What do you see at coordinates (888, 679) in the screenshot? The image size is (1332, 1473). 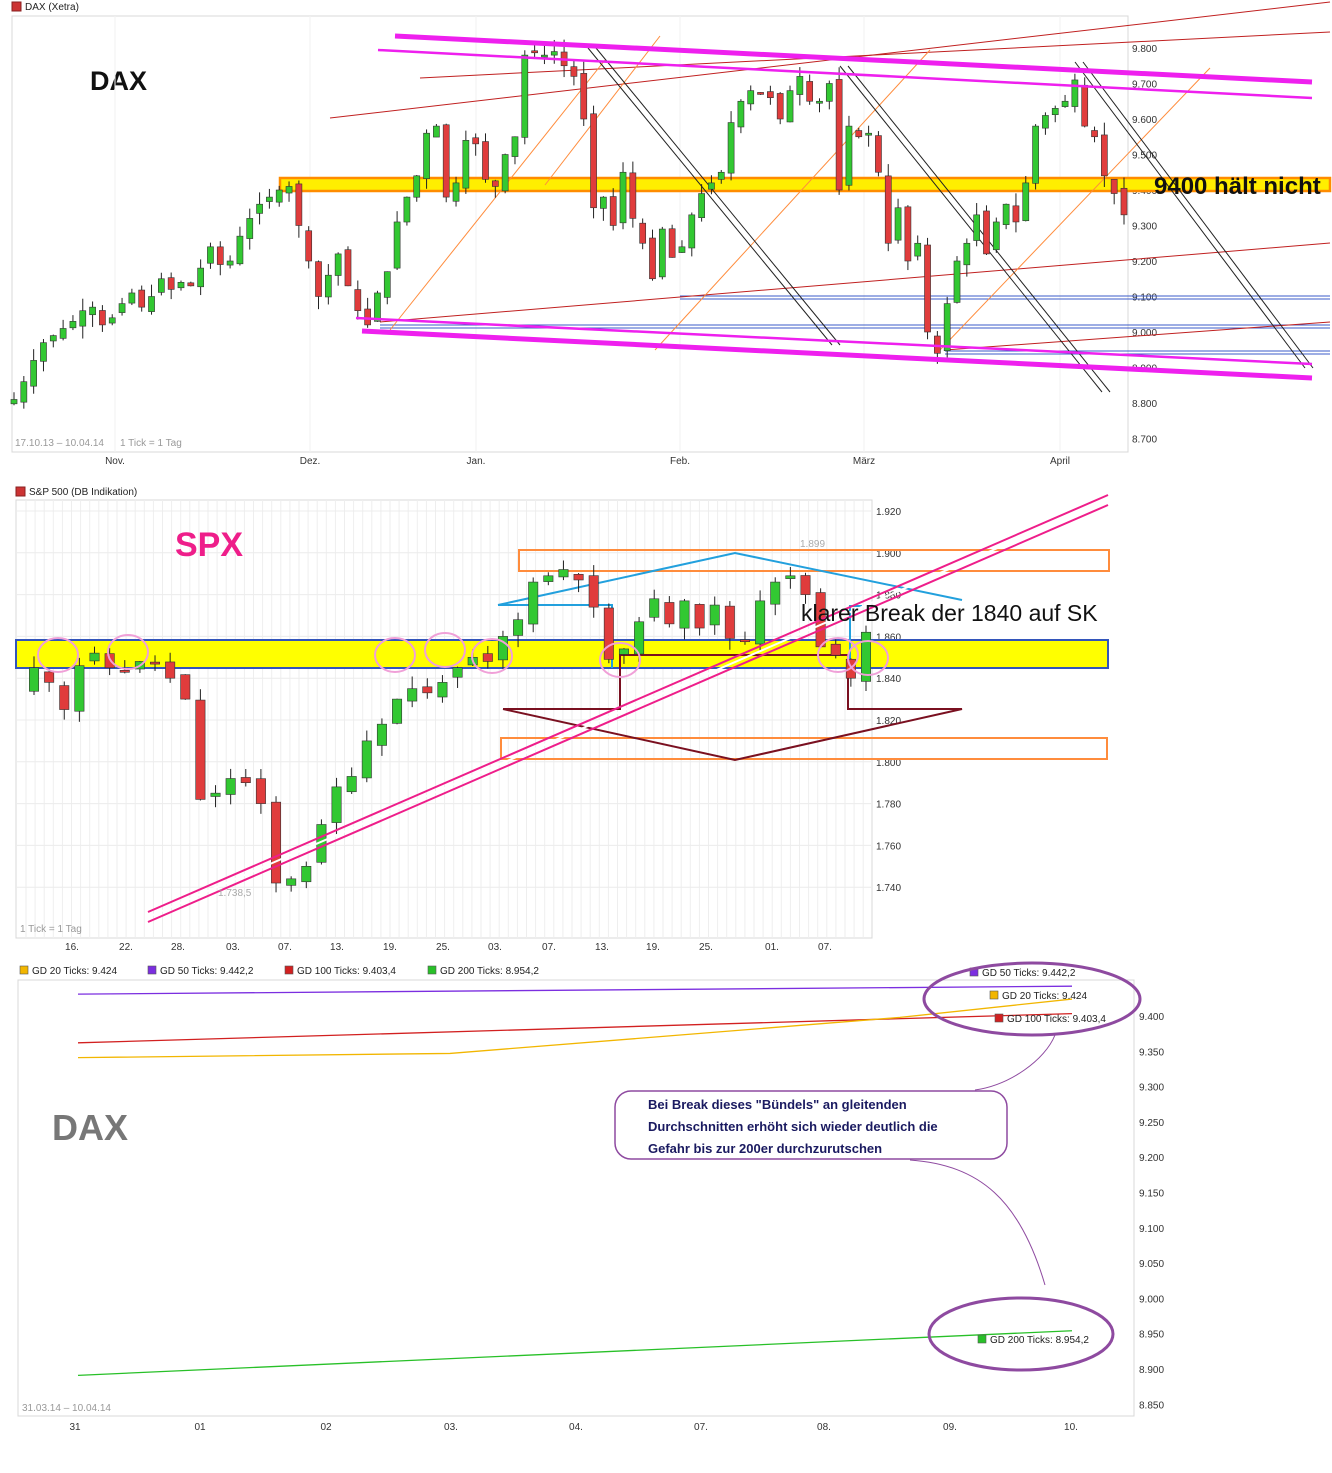 I see `y-tick-label: 1.840` at bounding box center [888, 679].